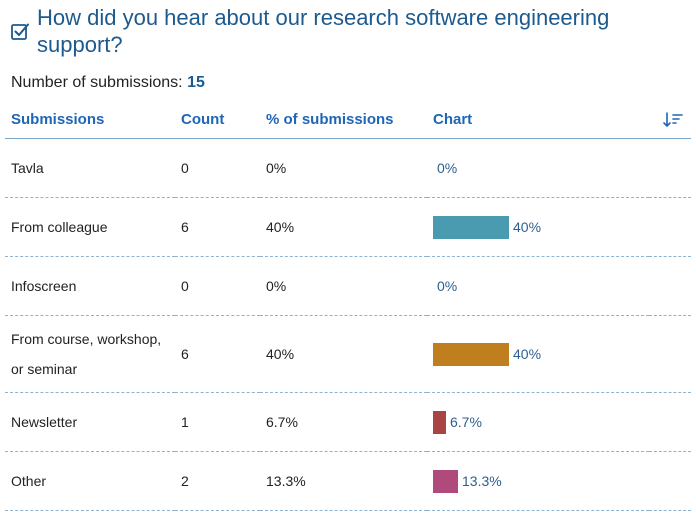 The width and height of the screenshot is (696, 518). I want to click on submissions-count: 15, so click(196, 82).